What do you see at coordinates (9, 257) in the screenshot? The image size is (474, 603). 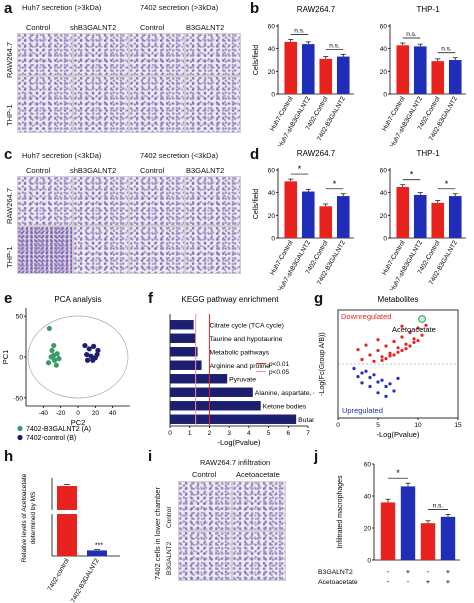 I see `c-row-2: THP-1` at bounding box center [9, 257].